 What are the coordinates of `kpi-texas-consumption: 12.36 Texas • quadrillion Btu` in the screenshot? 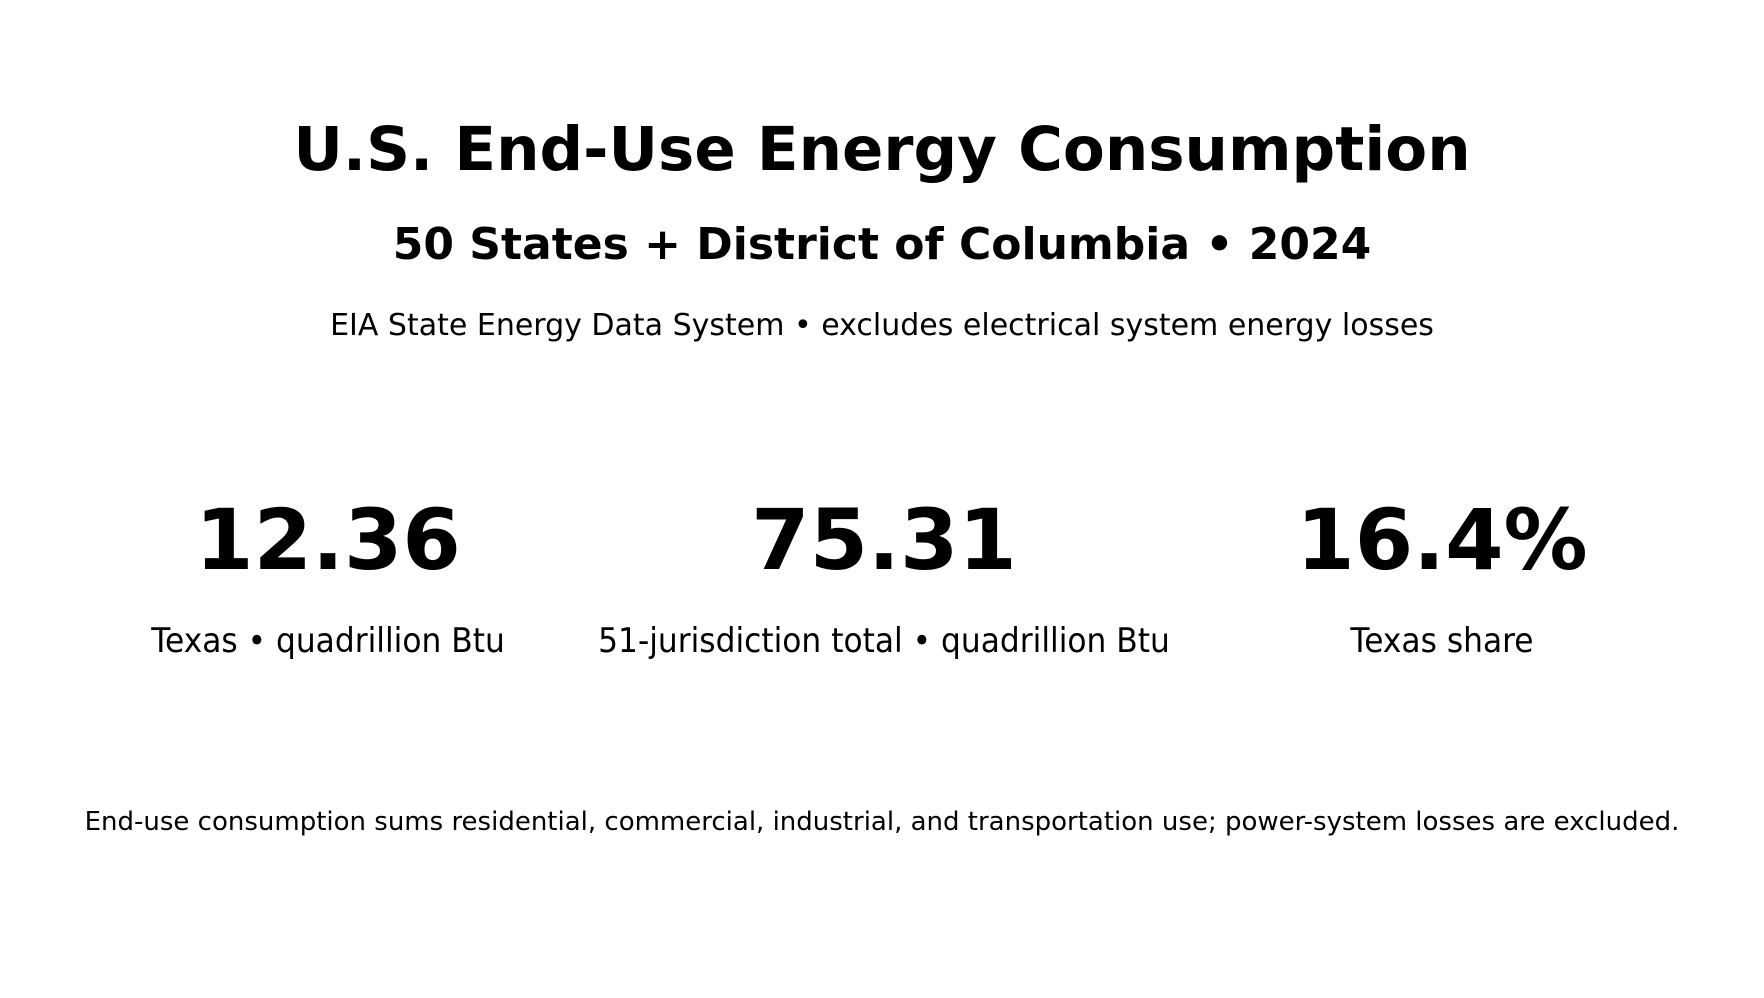 It's located at (339, 576).